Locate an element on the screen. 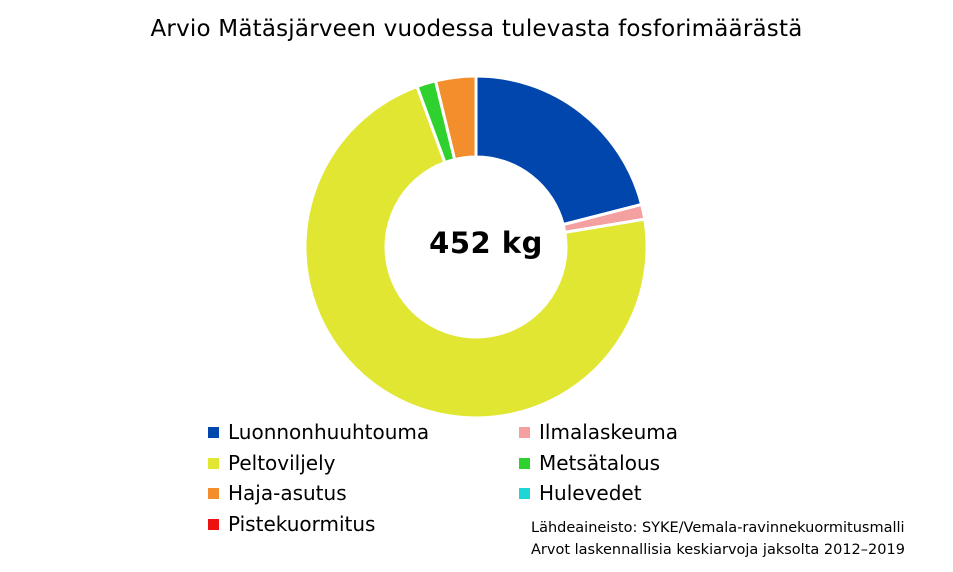 The height and width of the screenshot is (572, 953). legend-label: Peltoviljely is located at coordinates (282, 463).